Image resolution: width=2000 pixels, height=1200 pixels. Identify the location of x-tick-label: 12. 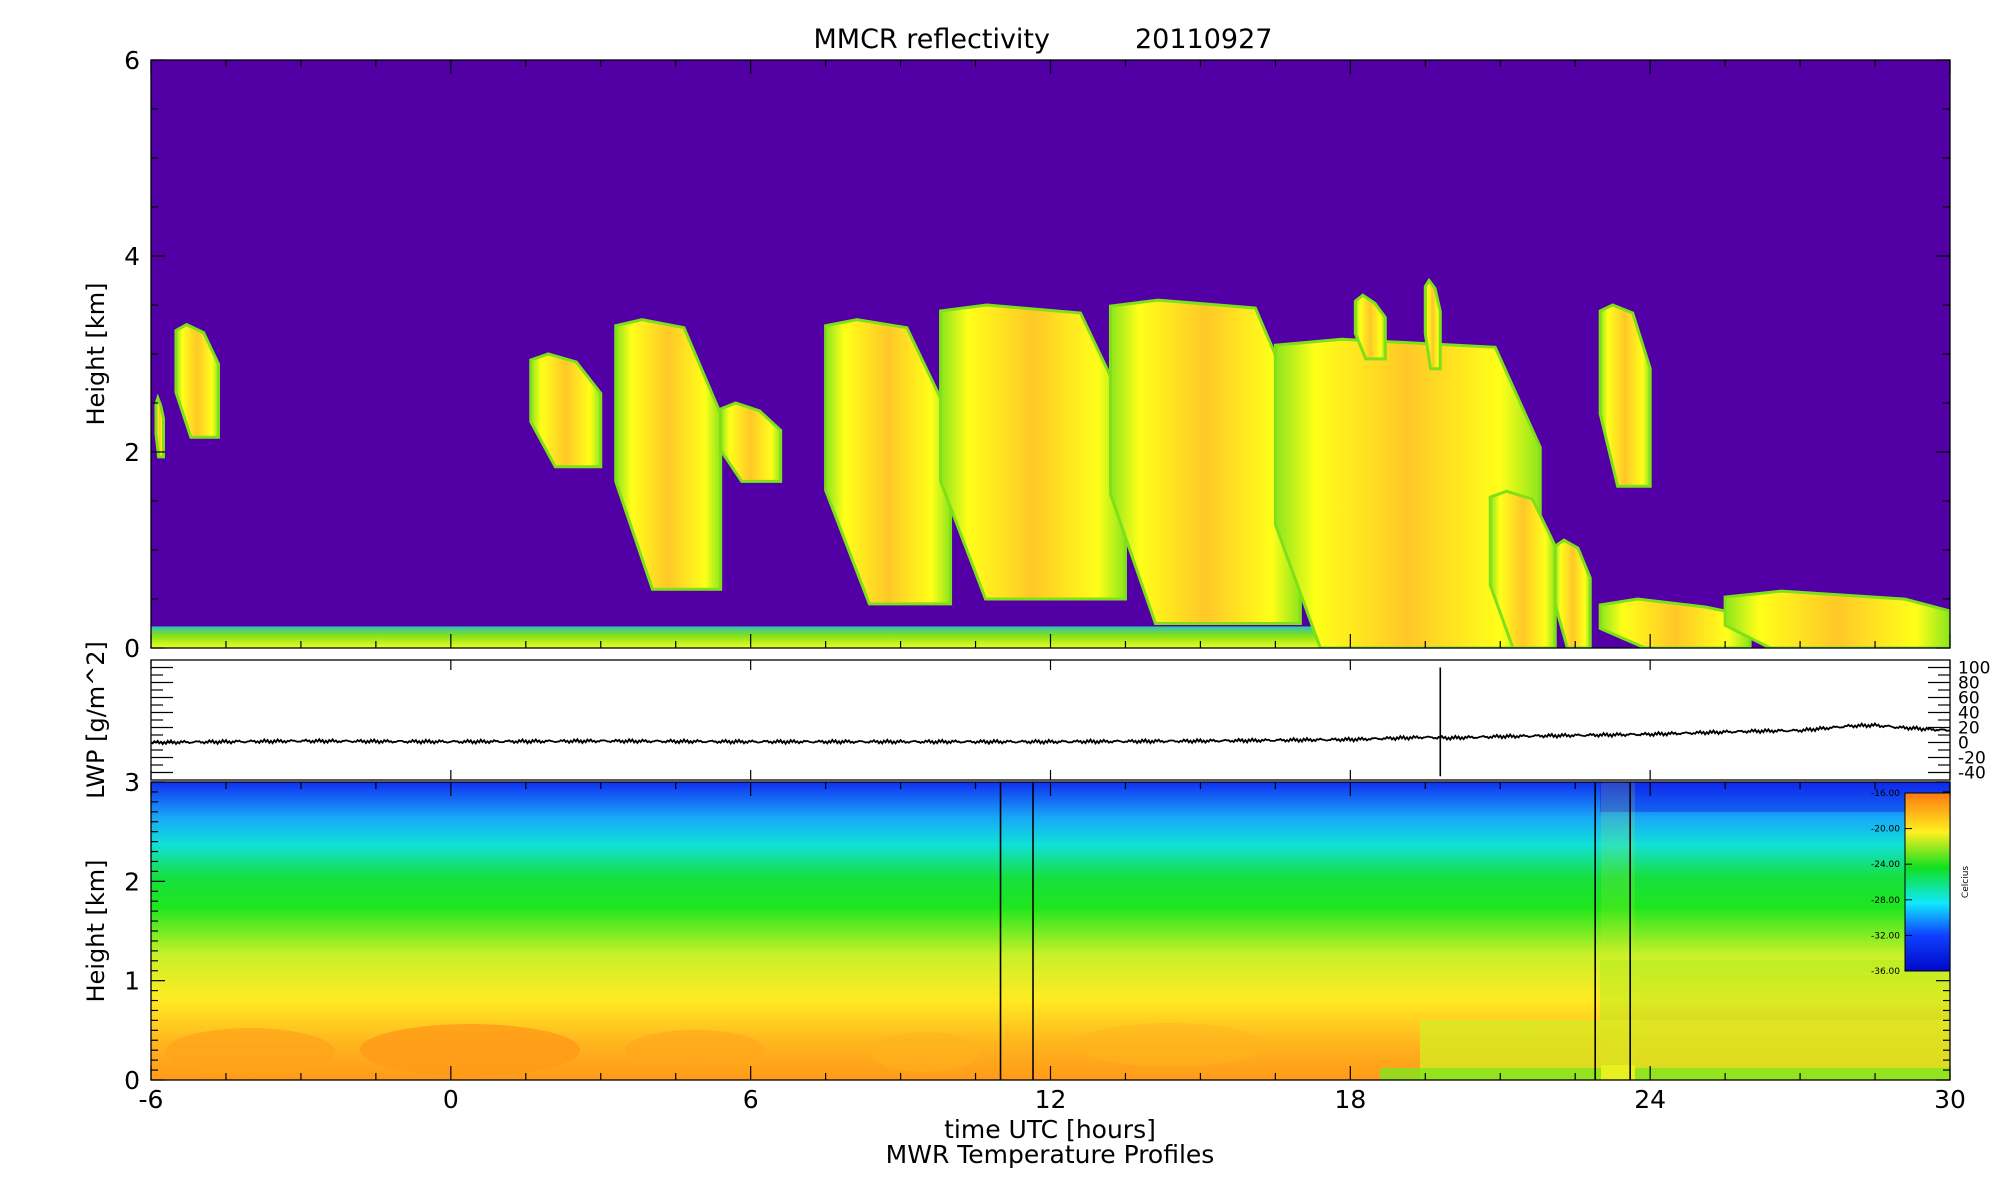
(1051, 1099).